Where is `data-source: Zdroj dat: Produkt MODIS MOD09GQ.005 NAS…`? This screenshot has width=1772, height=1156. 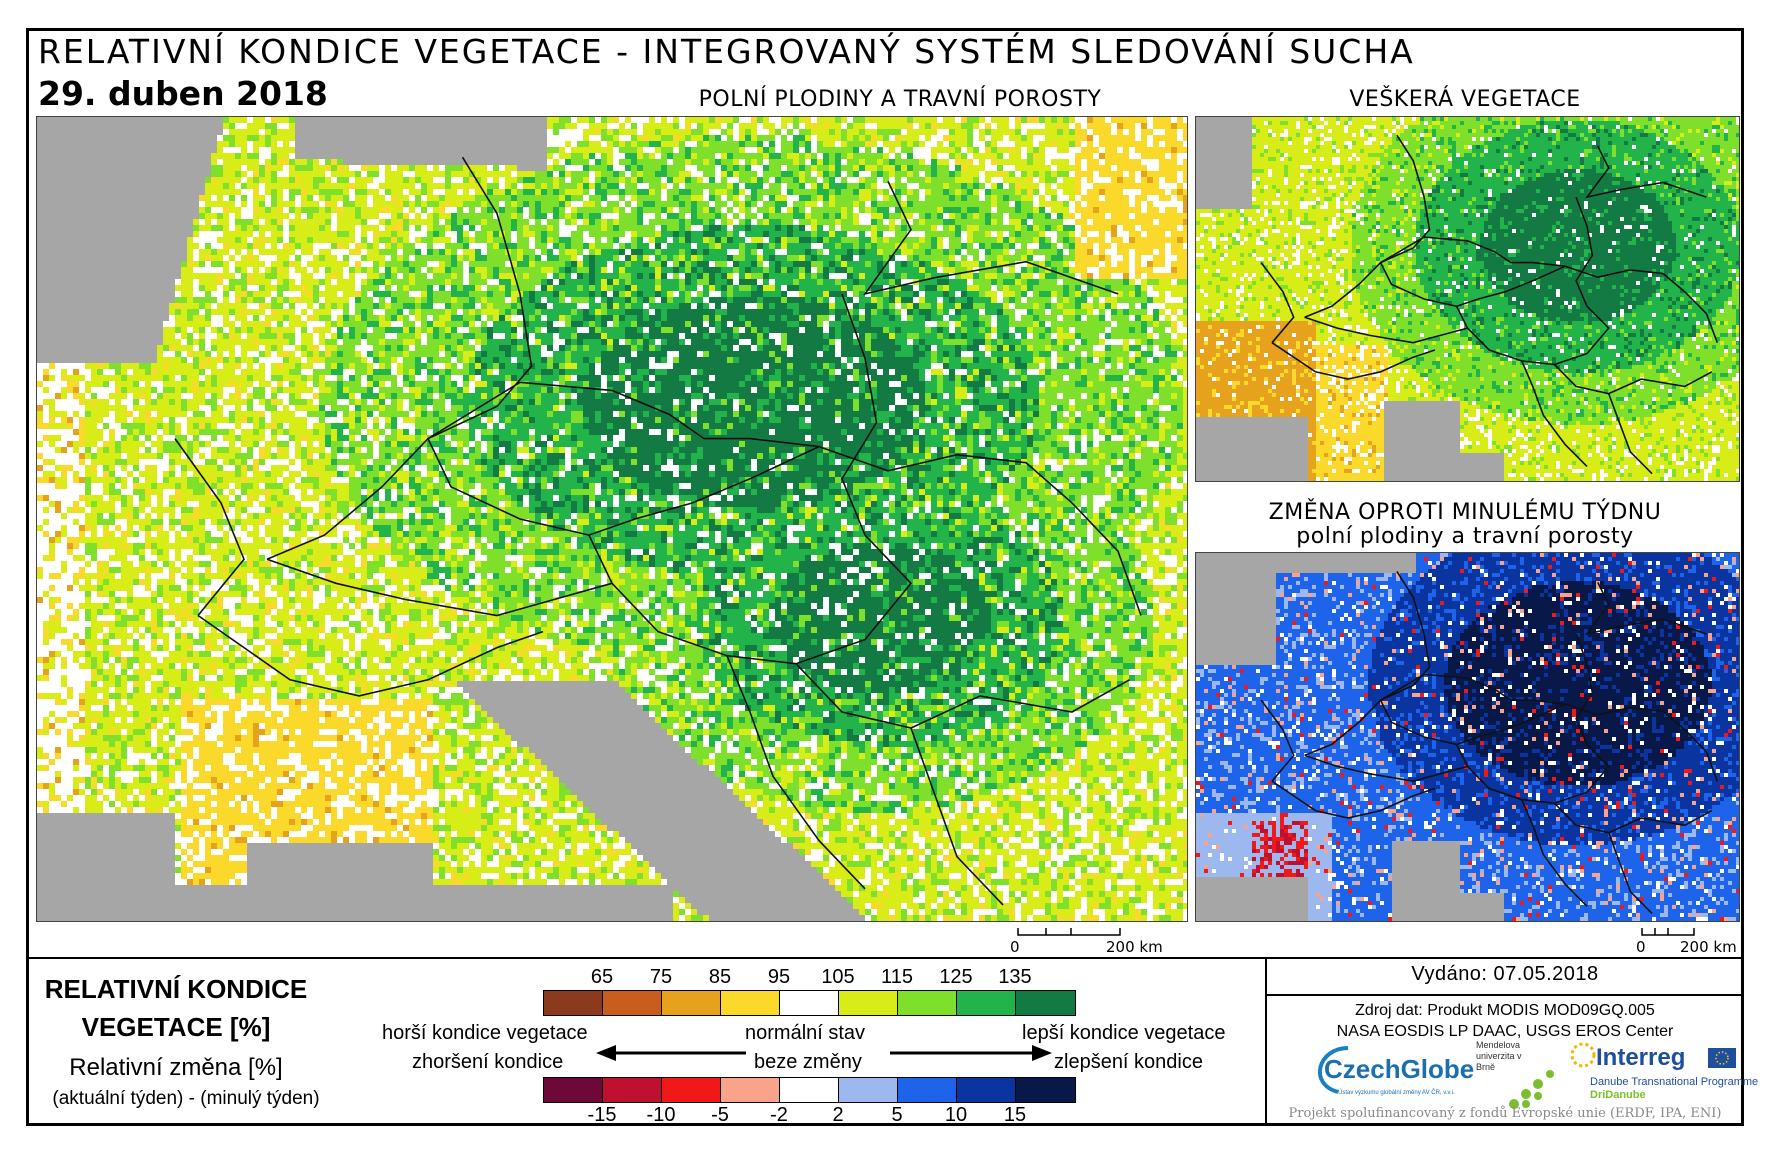
data-source: Zdroj dat: Produkt MODIS MOD09GQ.005 NAS… is located at coordinates (1505, 1021).